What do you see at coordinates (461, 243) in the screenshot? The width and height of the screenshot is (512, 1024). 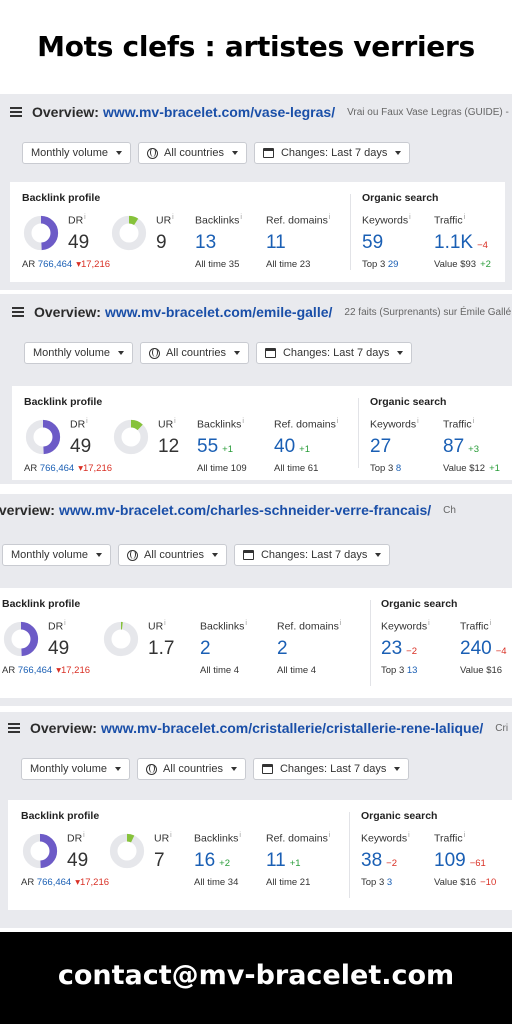 I see `traffic-value: 1.1K −4` at bounding box center [461, 243].